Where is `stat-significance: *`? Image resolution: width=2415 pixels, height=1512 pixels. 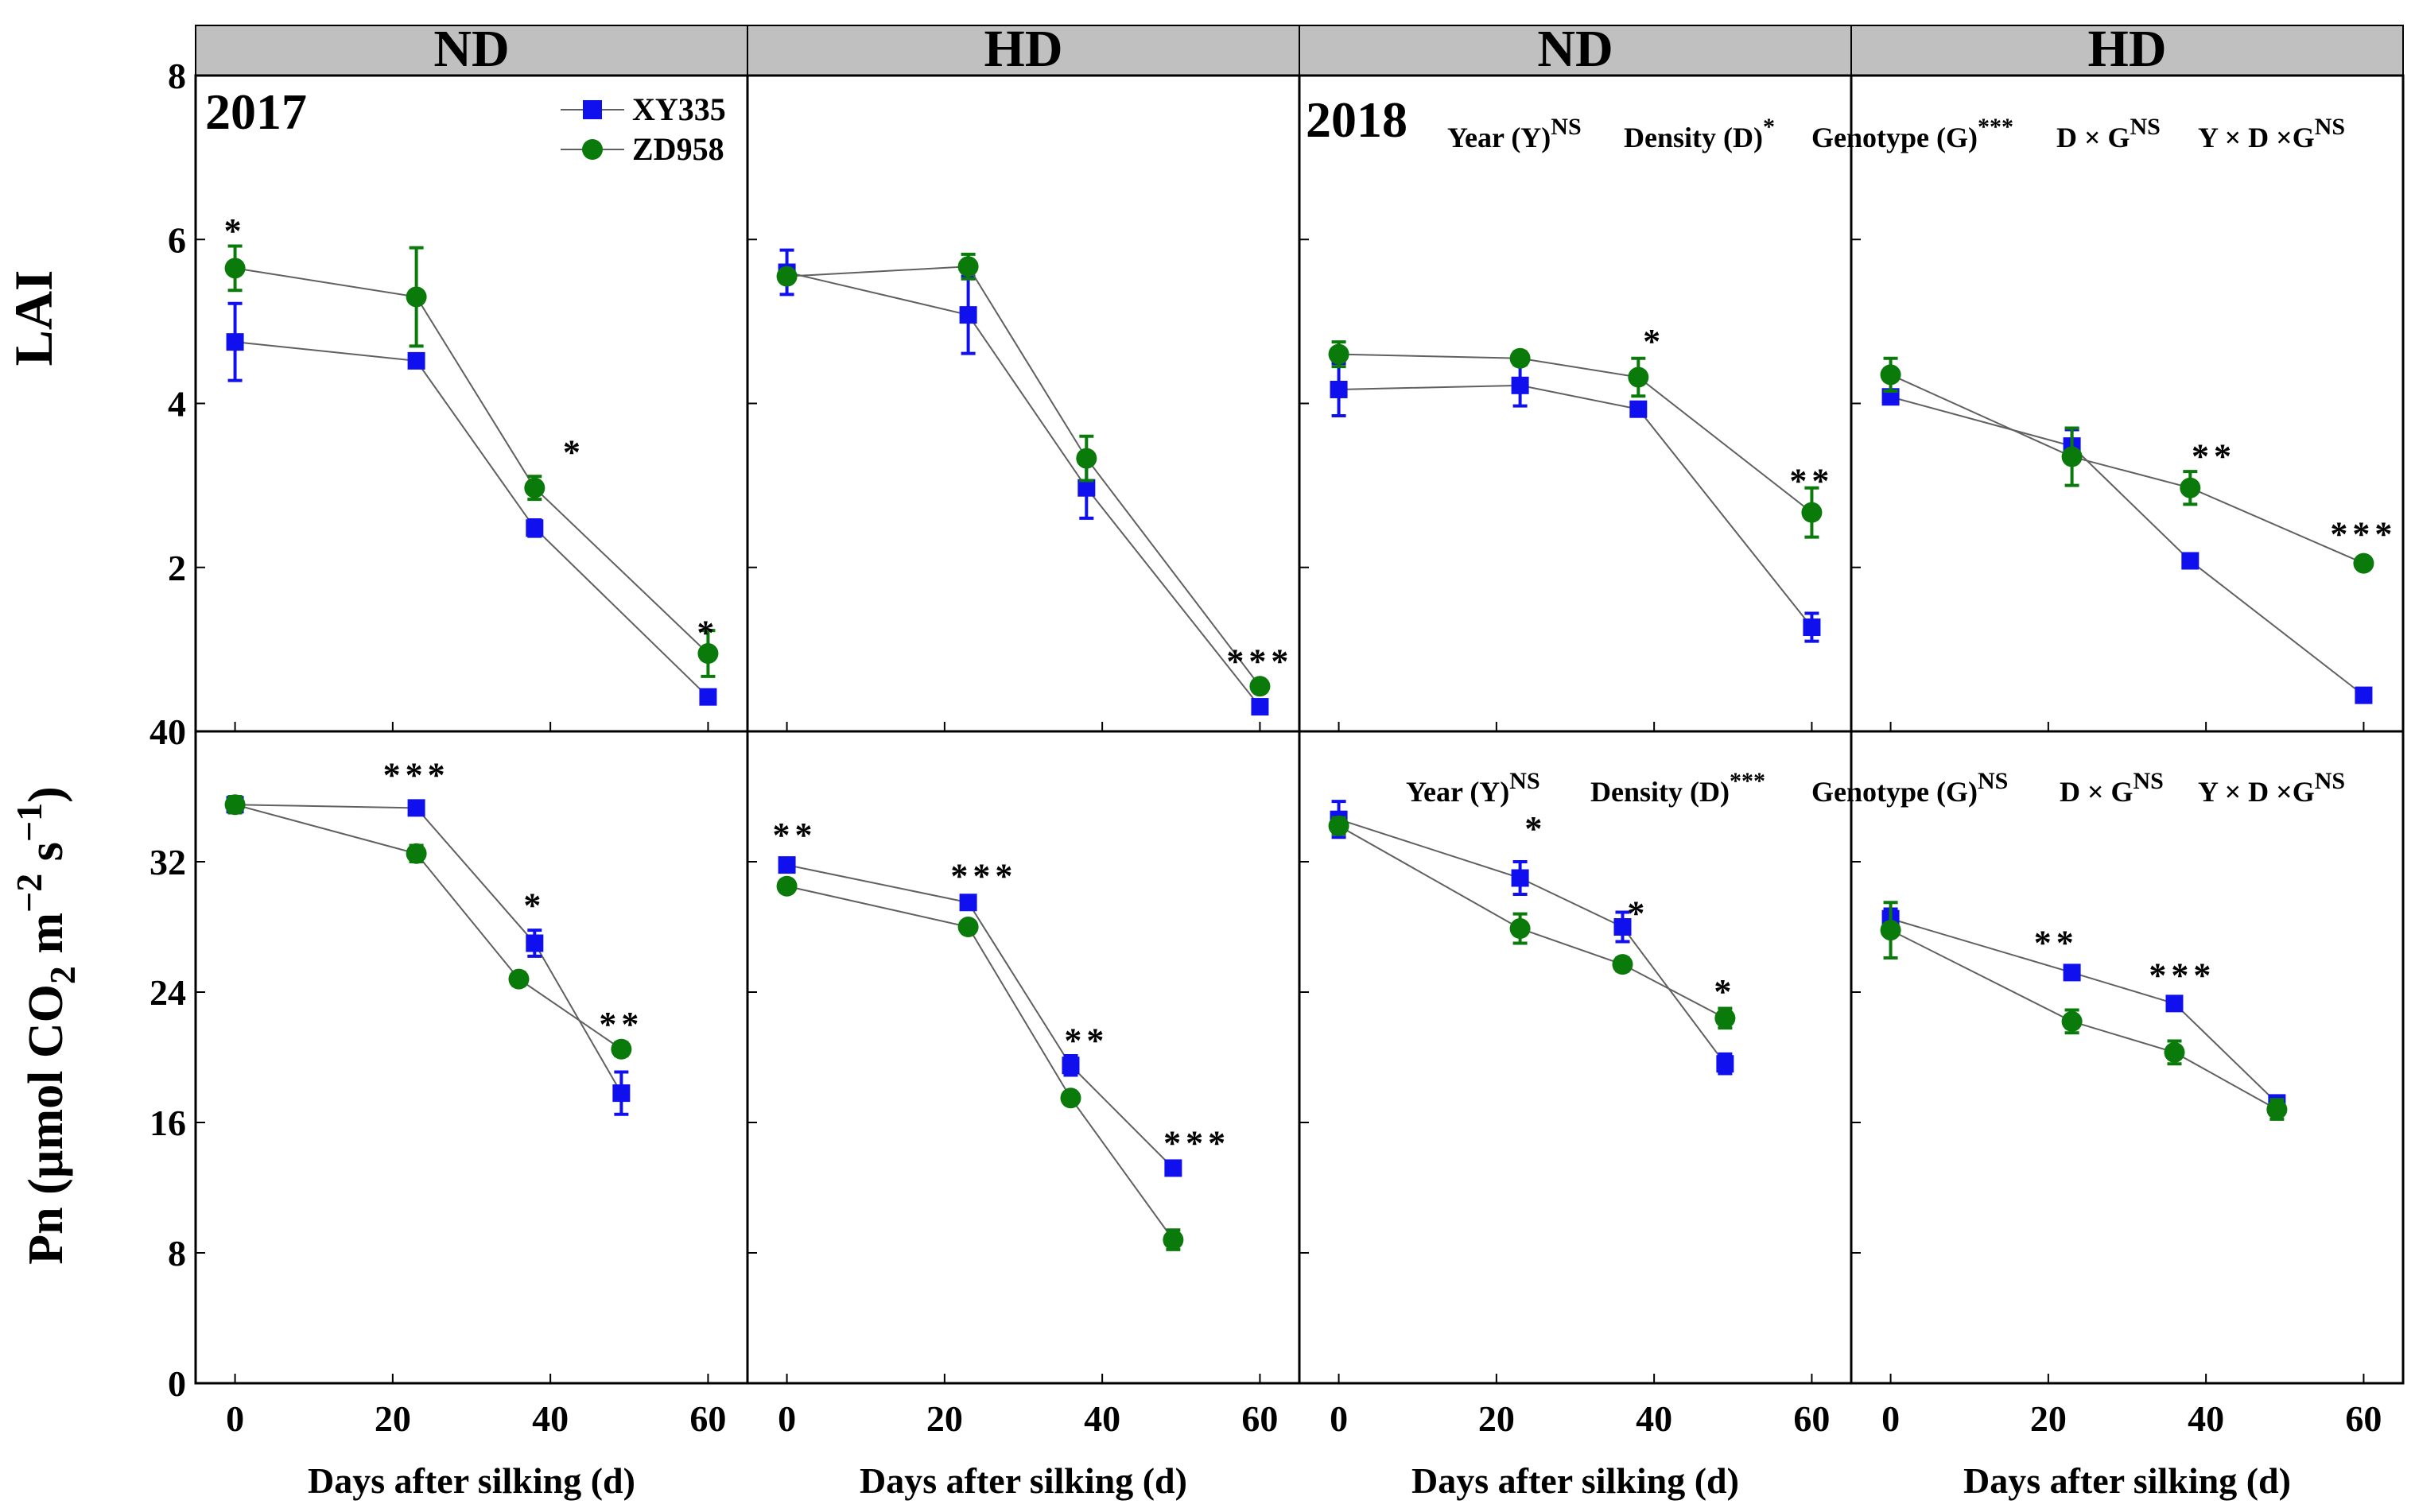 stat-significance: * is located at coordinates (1769, 127).